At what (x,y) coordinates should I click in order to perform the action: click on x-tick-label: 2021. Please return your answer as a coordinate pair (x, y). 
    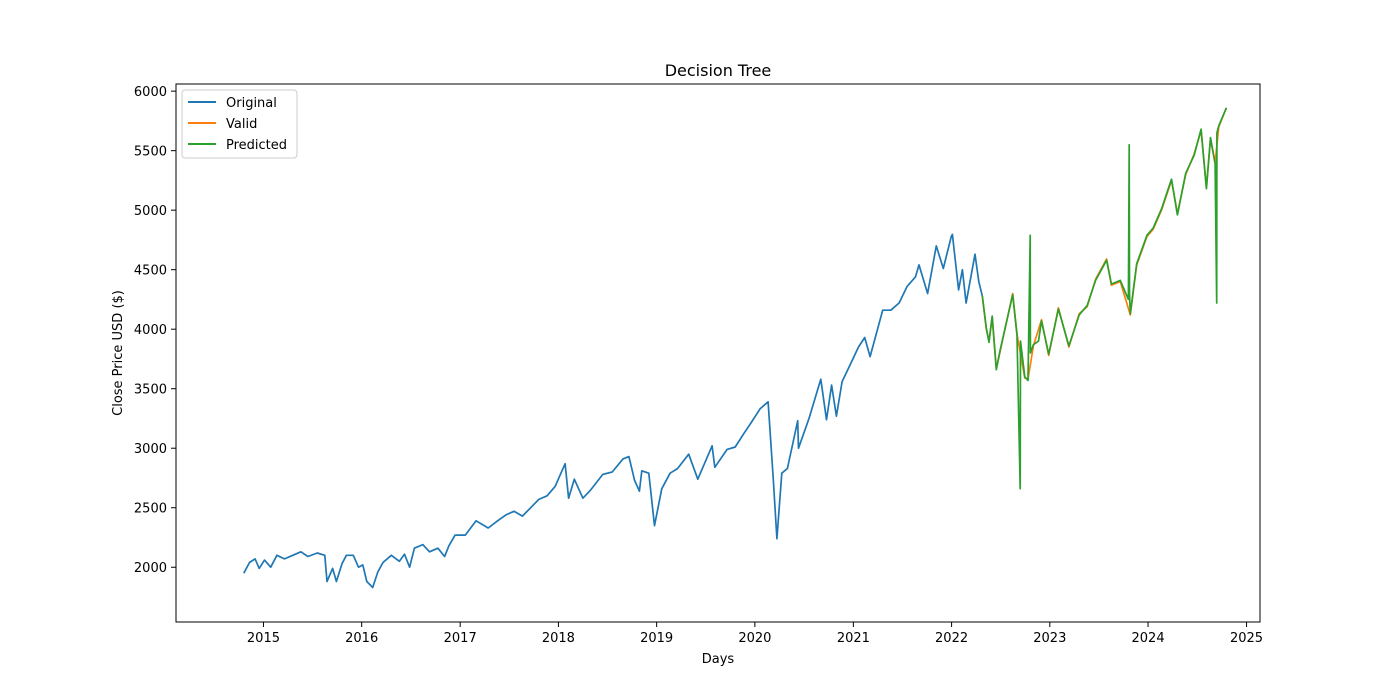
    Looking at the image, I should click on (853, 638).